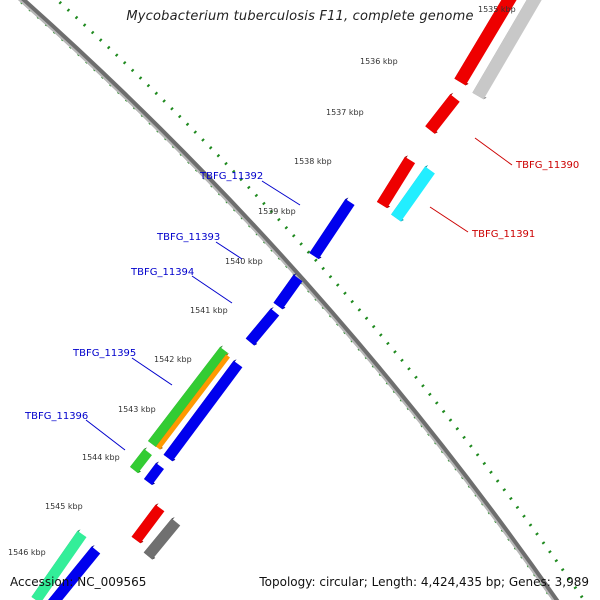  What do you see at coordinates (59, 564) in the screenshot?
I see `teal-bottom` at bounding box center [59, 564].